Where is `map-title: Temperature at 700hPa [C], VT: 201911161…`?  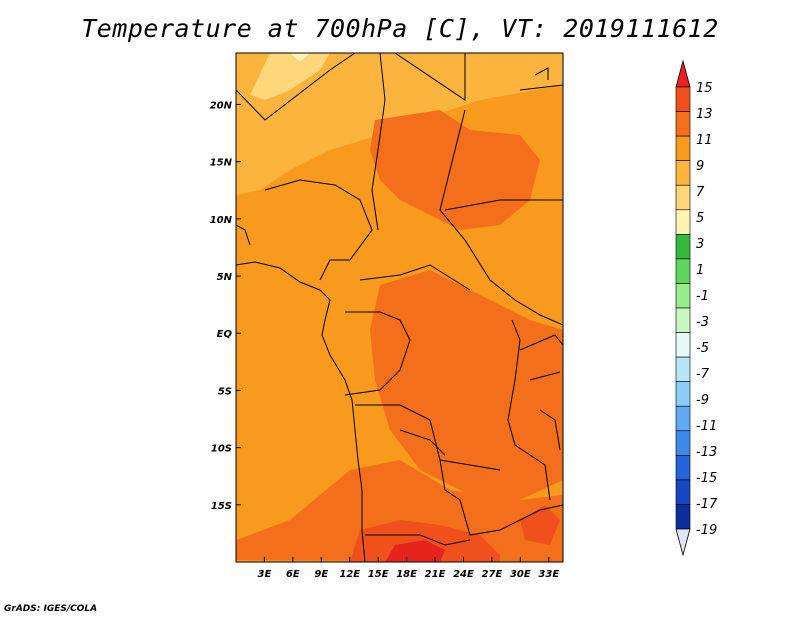 map-title: Temperature at 700hPa [C], VT: 201911161… is located at coordinates (400, 28).